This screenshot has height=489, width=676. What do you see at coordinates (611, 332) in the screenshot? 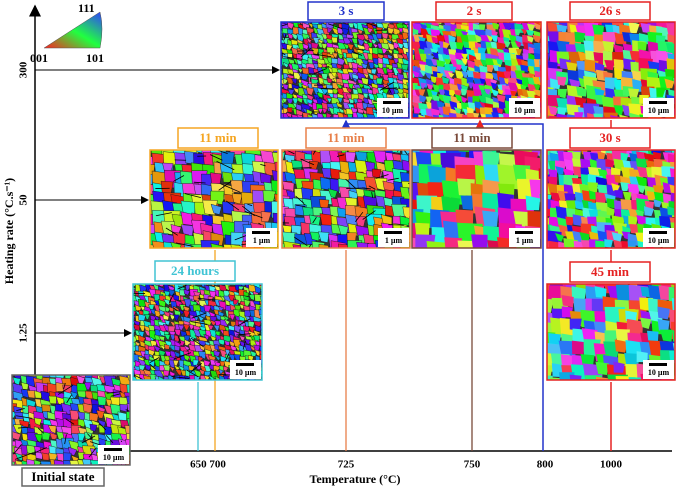
I see `ebsd-map: 10 µm` at bounding box center [611, 332].